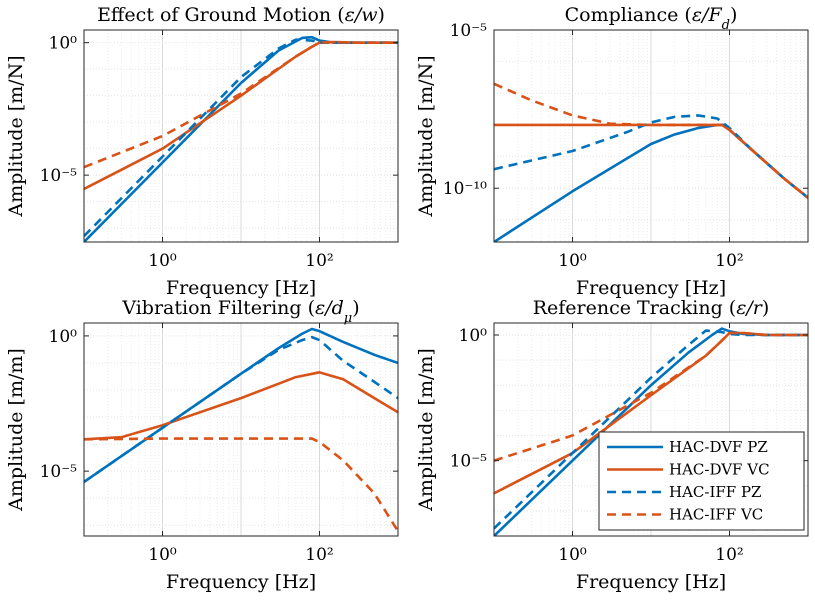 The width and height of the screenshot is (815, 605). I want to click on chart-title: Reference Tracking (ε/r), so click(651, 308).